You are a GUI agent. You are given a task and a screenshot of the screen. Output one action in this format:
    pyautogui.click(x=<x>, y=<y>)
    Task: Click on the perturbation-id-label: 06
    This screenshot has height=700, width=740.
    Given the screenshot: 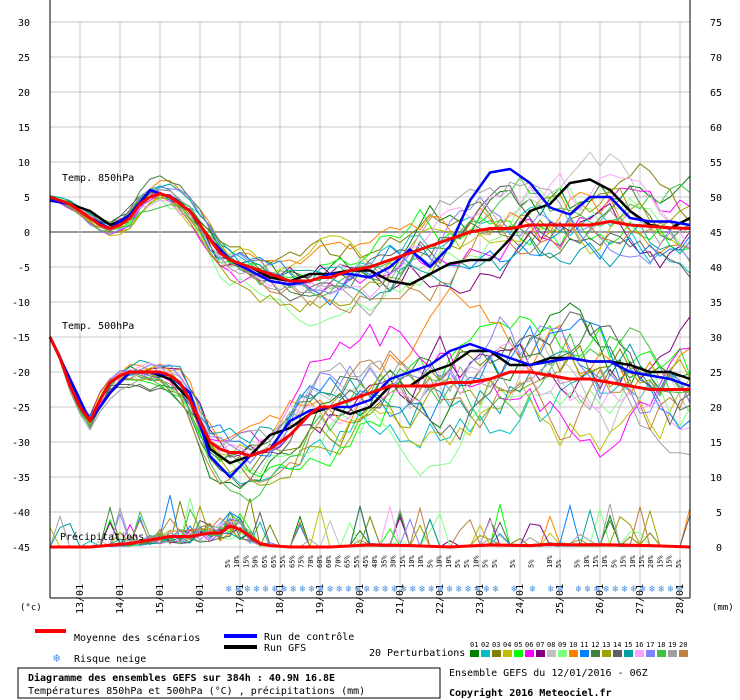 What is the action you would take?
    pyautogui.click(x=529, y=645)
    